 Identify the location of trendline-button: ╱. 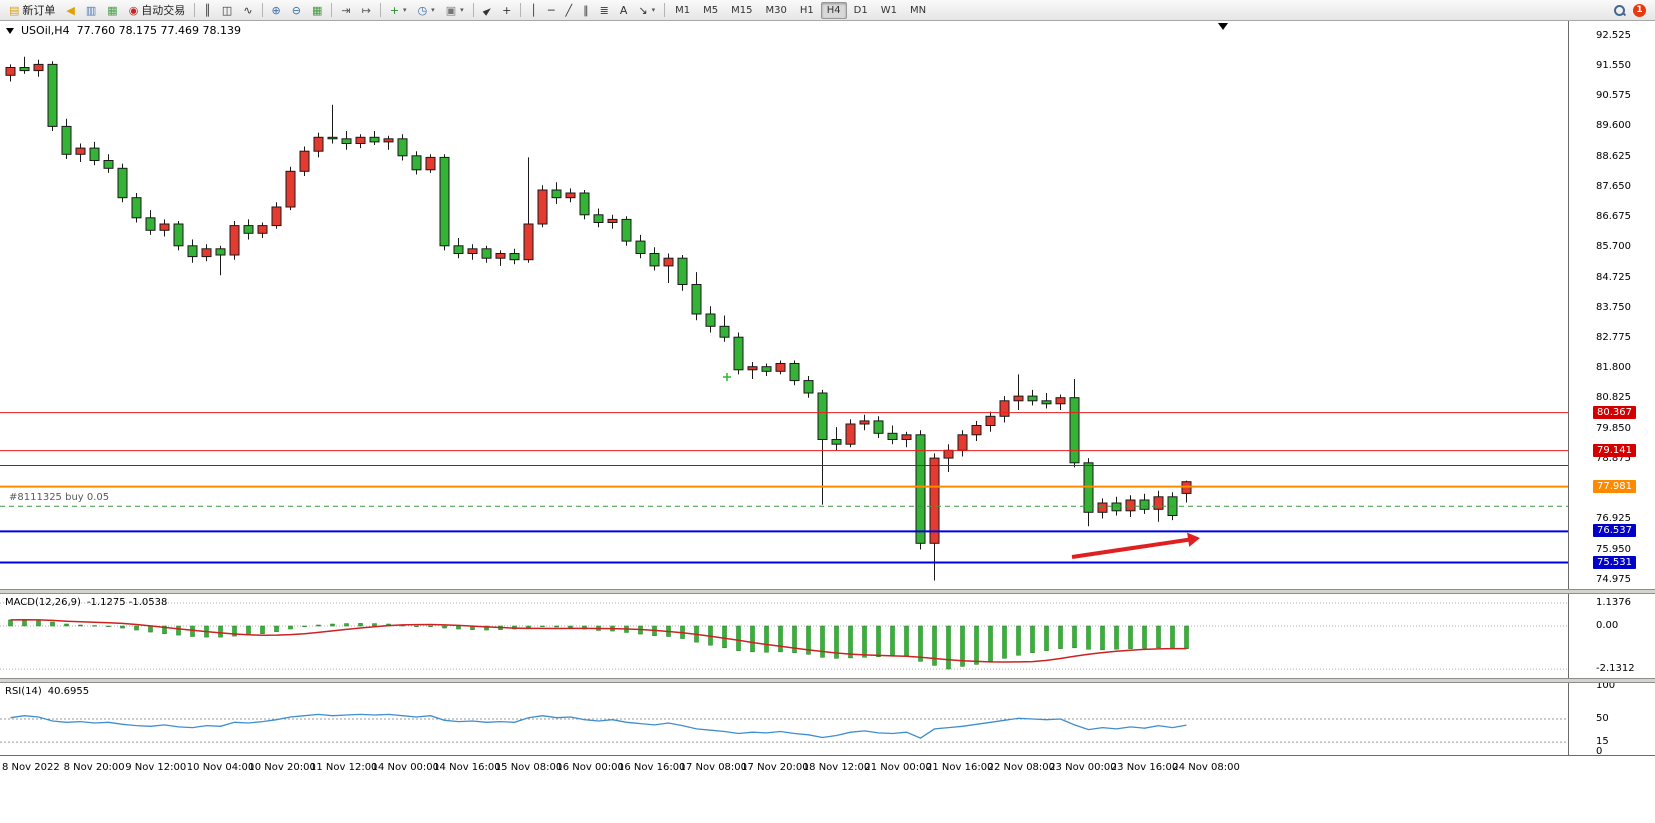
(569, 10).